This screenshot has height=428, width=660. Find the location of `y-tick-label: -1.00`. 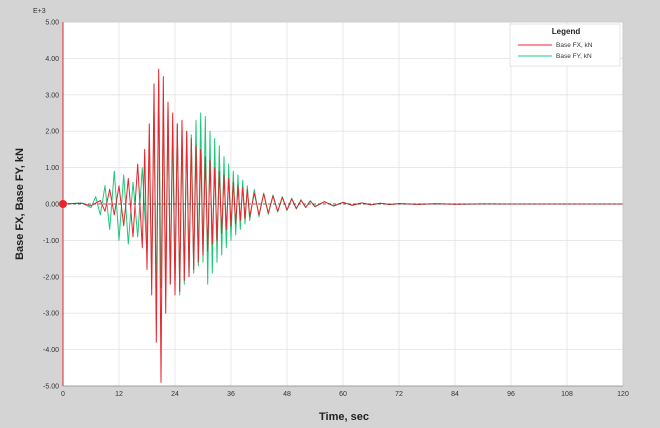

y-tick-label: -1.00 is located at coordinates (51, 241).